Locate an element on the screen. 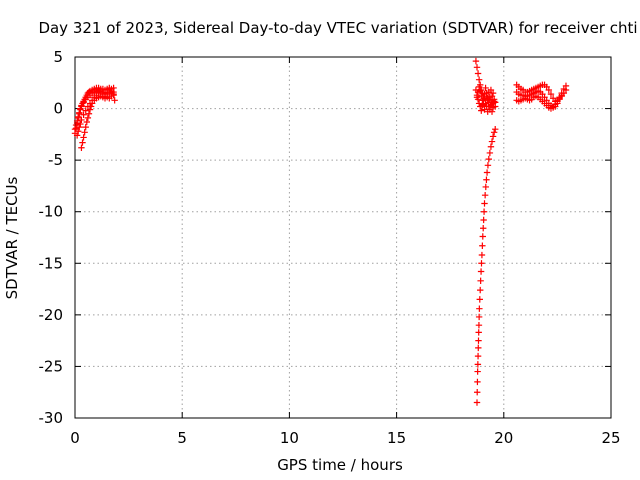 This screenshot has width=640, height=480. y-tick-label: -25 is located at coordinates (51, 366).